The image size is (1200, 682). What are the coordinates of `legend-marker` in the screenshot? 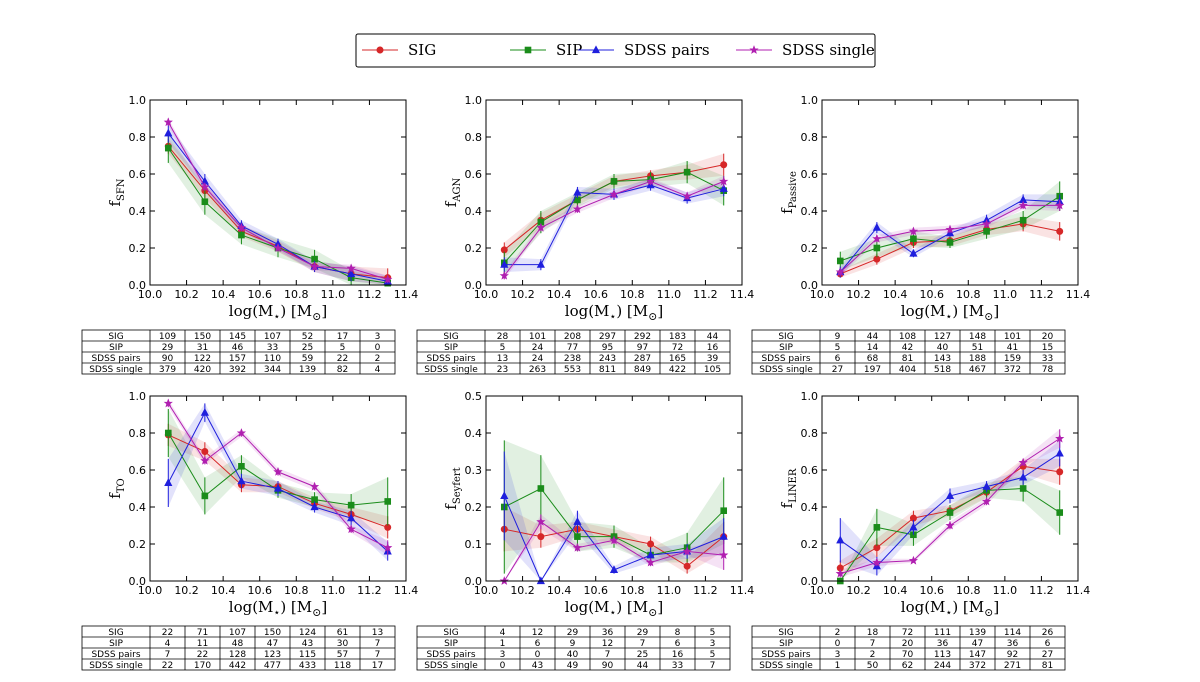 It's located at (528, 50).